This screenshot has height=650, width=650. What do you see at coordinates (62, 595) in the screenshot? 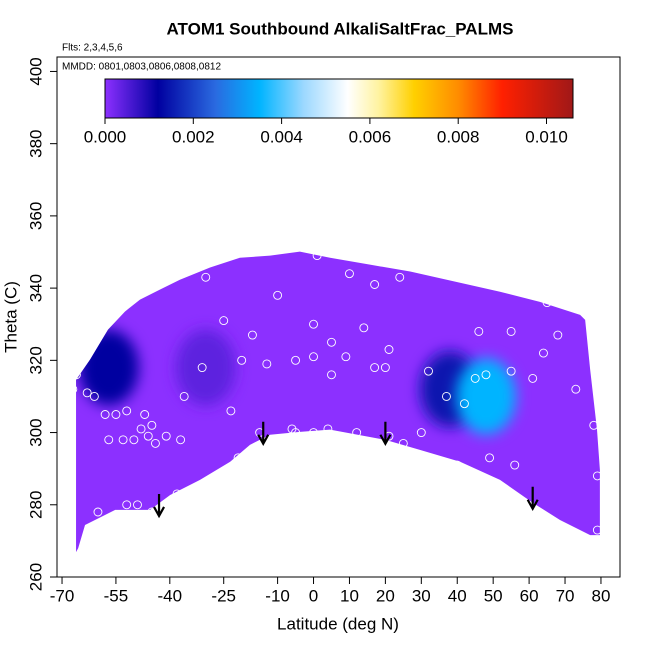
I see `x-tick-label: -70` at bounding box center [62, 595].